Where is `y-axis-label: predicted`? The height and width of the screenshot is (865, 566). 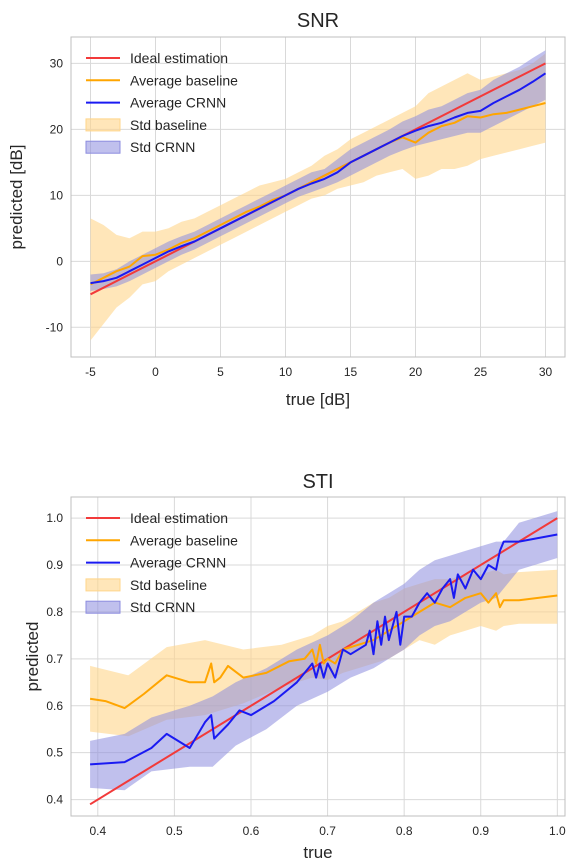
y-axis-label: predicted is located at coordinates (32, 657).